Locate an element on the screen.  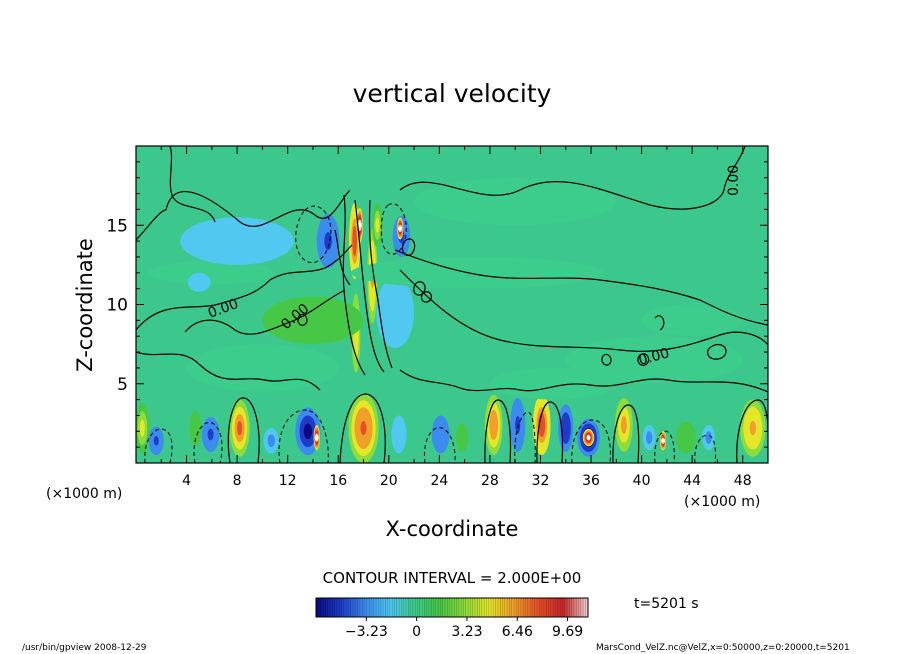
contour-cells-bottom is located at coordinates (497, 428).